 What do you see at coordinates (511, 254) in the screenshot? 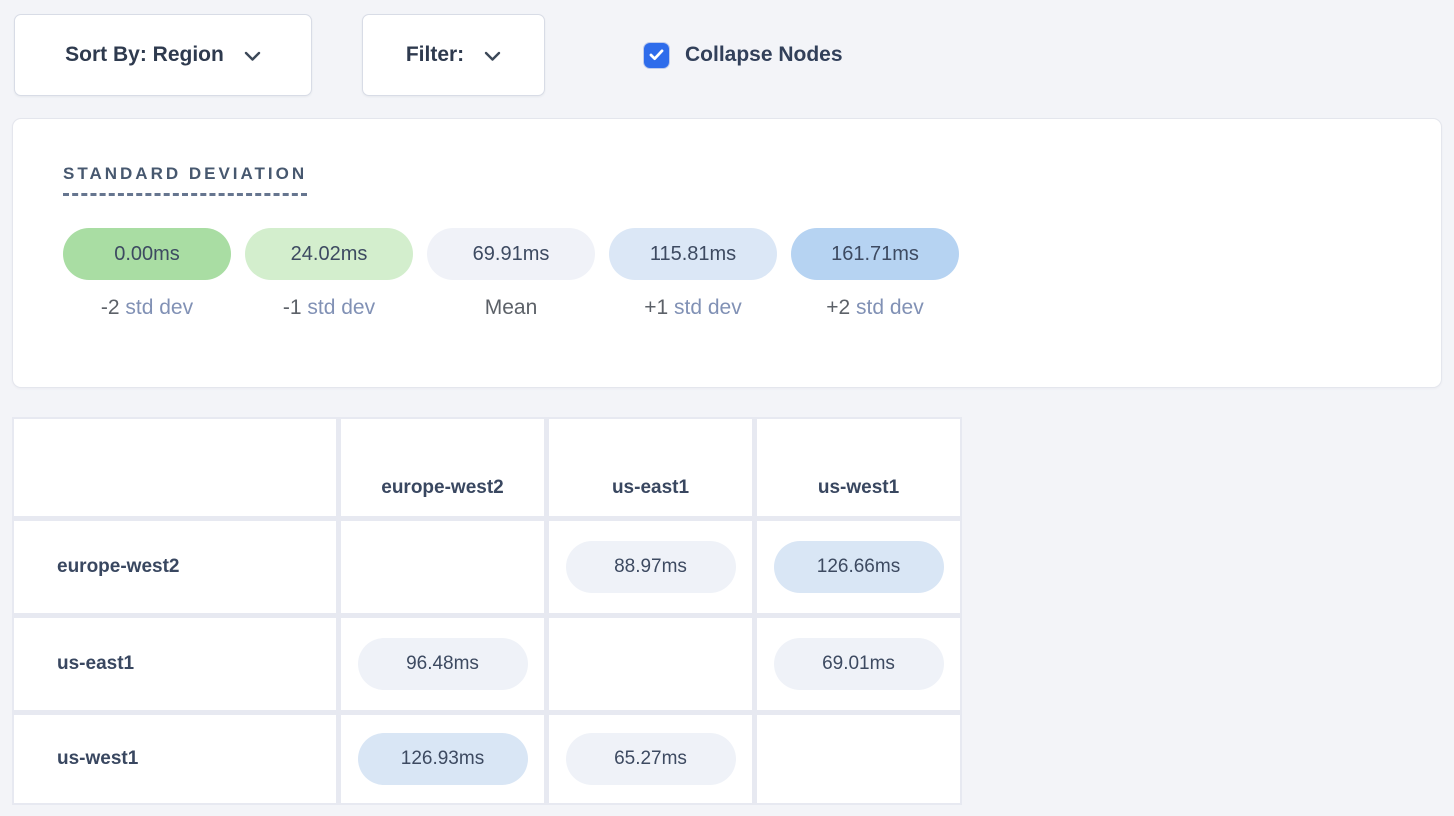
I see `legend-pill: 69.91ms` at bounding box center [511, 254].